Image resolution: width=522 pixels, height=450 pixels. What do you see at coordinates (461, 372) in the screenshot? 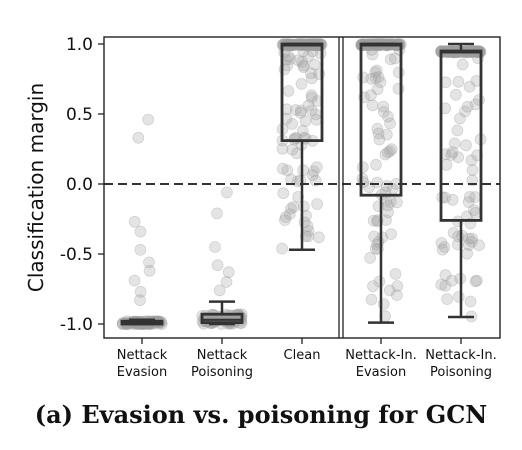
I see `x-category-label: Poisoning` at bounding box center [461, 372].